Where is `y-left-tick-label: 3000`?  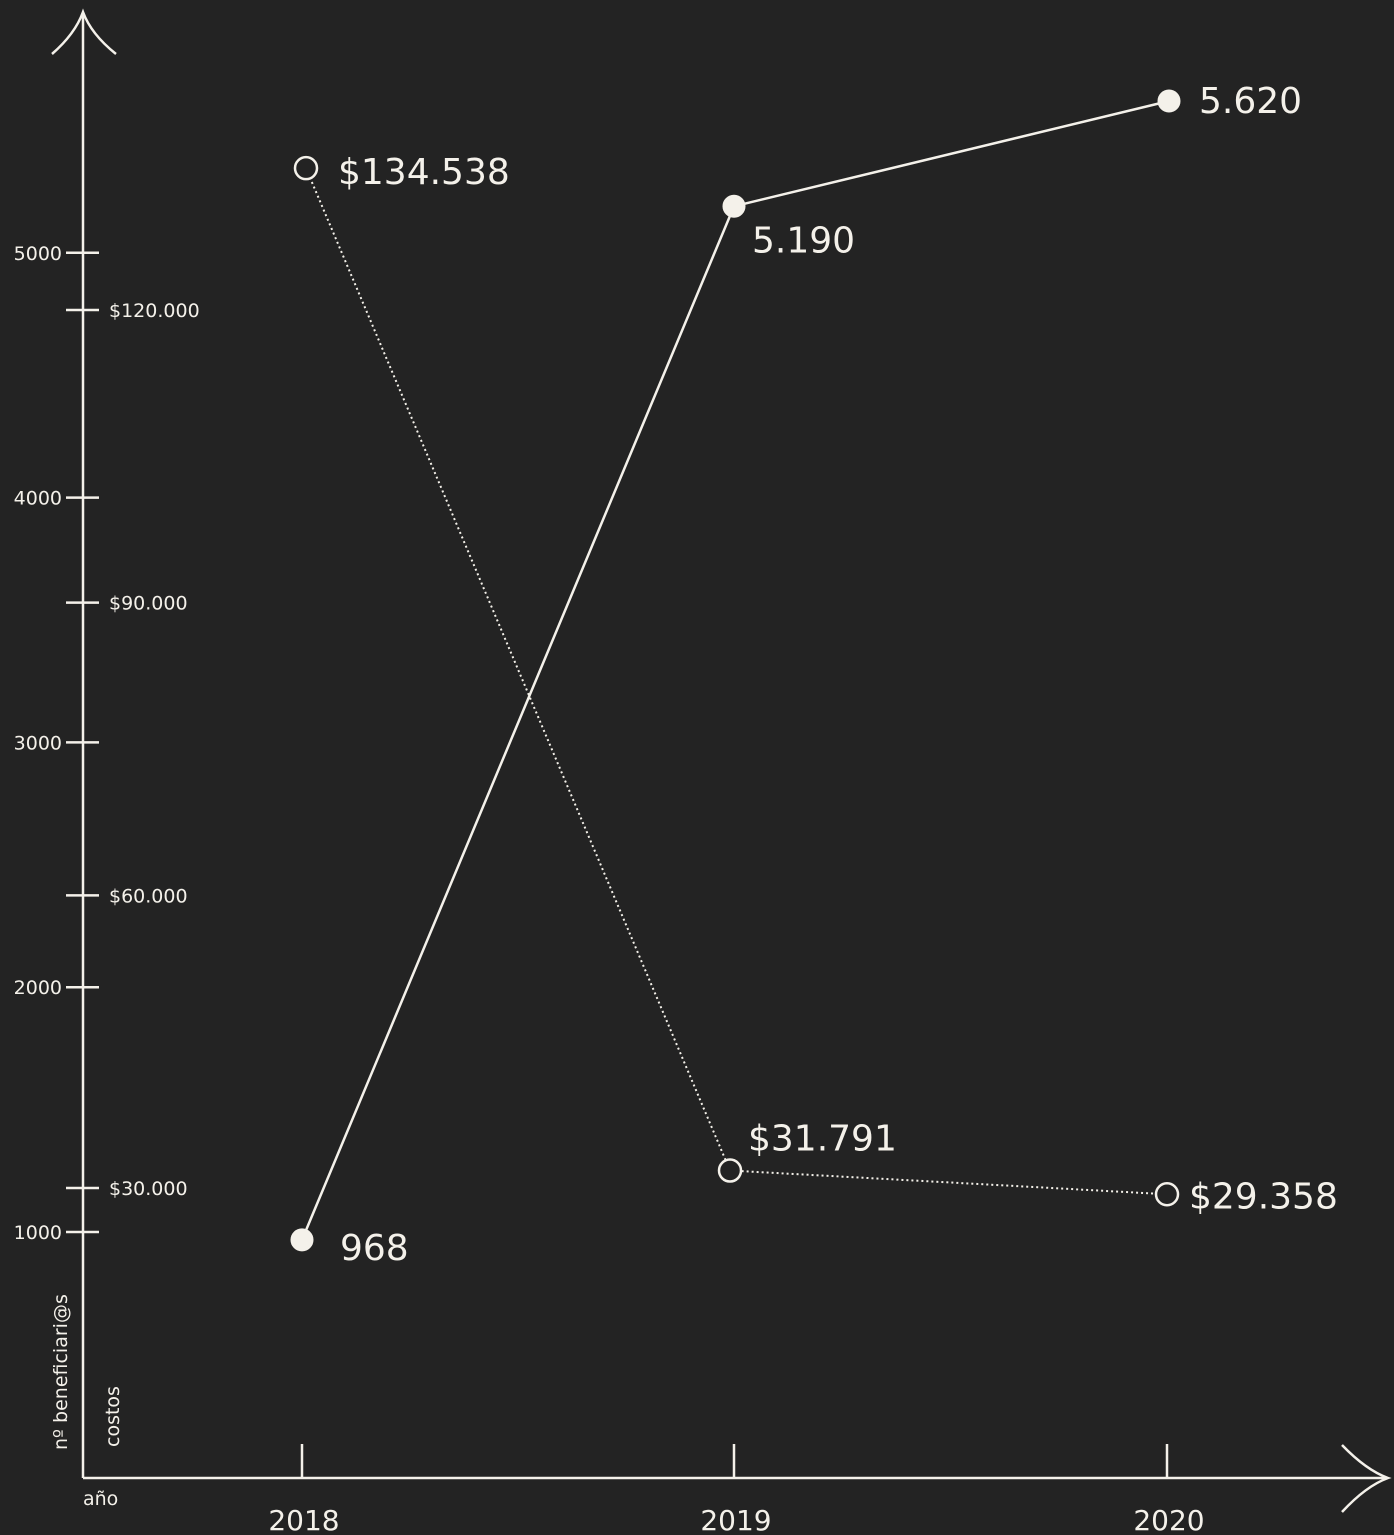
y-left-tick-label: 3000 is located at coordinates (38, 743).